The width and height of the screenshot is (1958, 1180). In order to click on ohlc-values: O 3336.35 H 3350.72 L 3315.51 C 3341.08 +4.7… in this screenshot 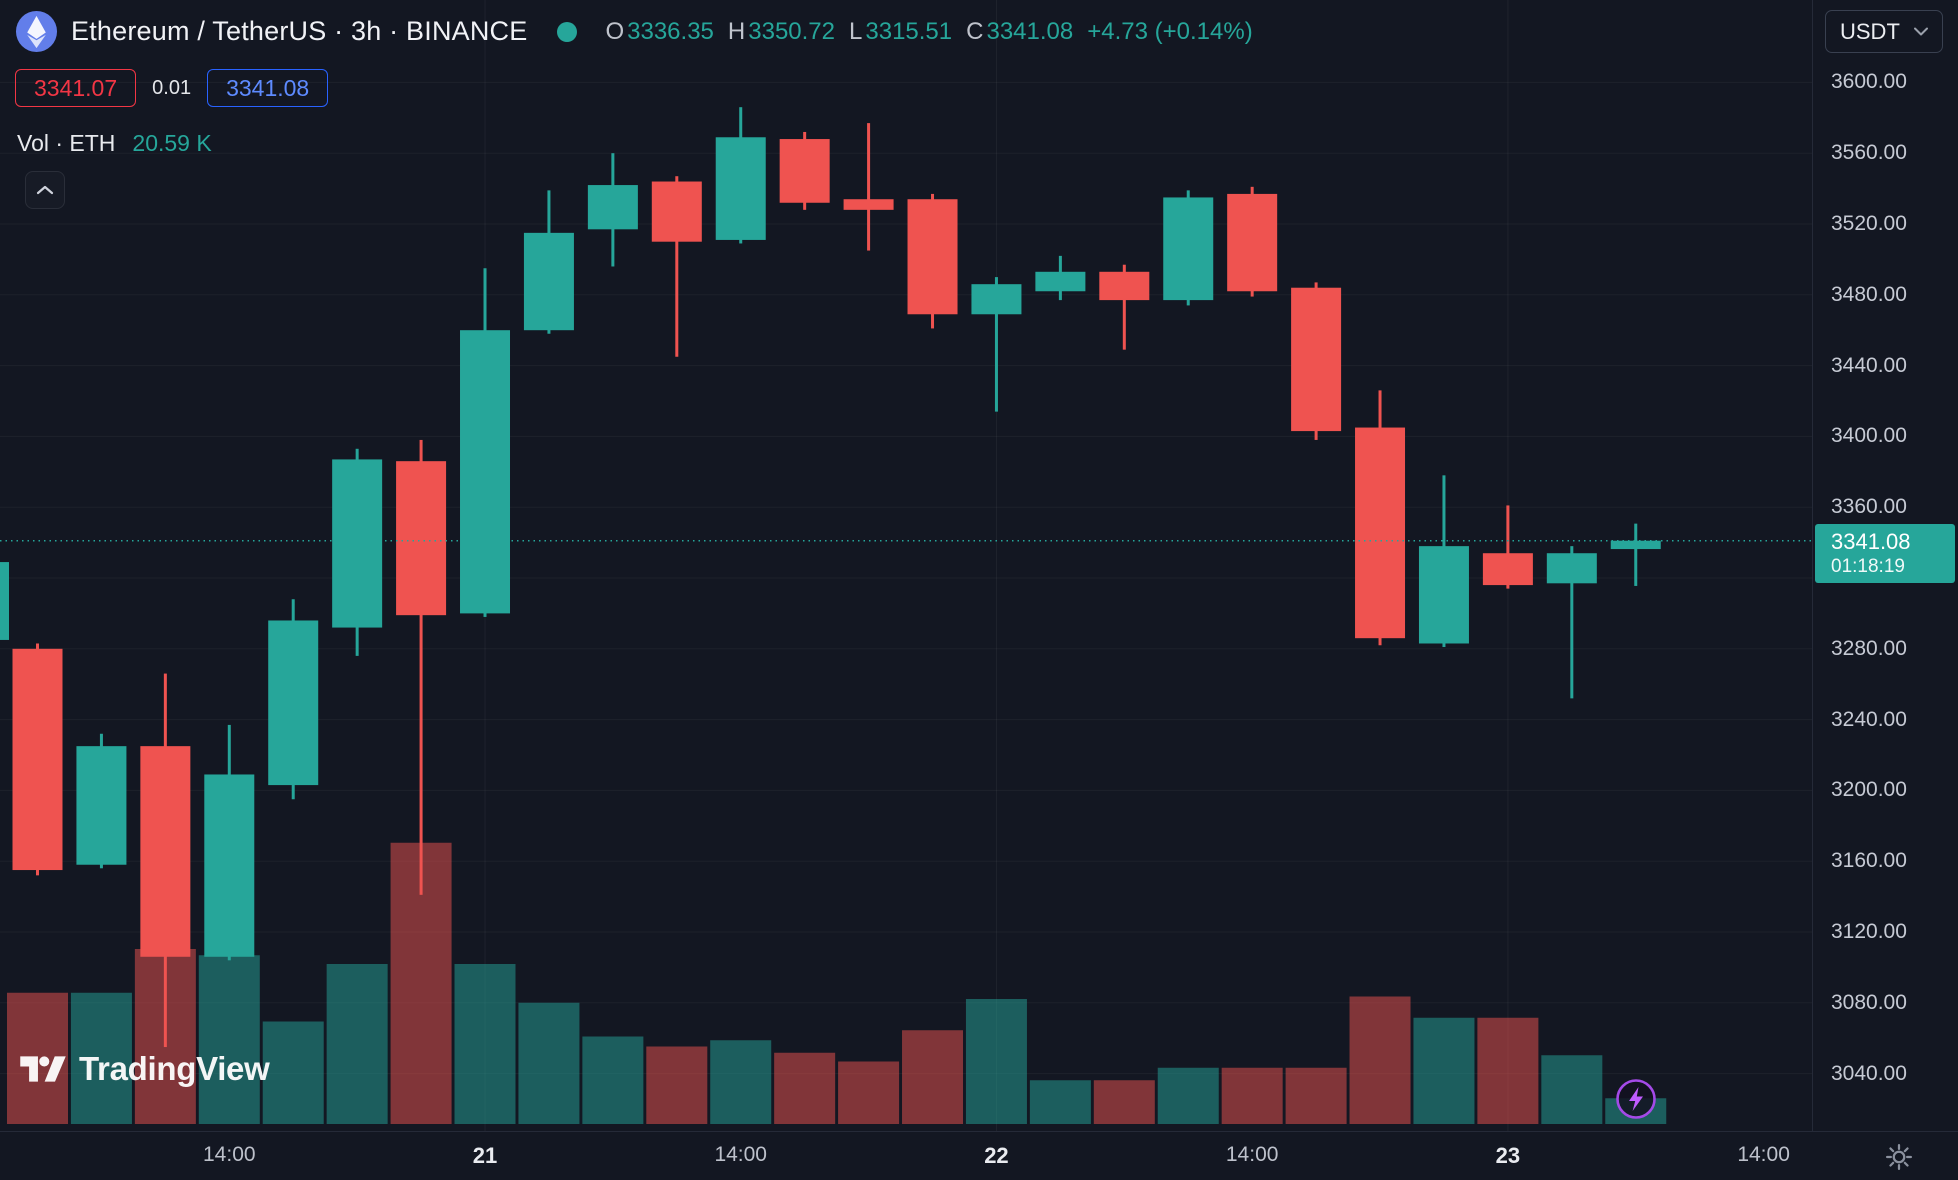, I will do `click(928, 32)`.